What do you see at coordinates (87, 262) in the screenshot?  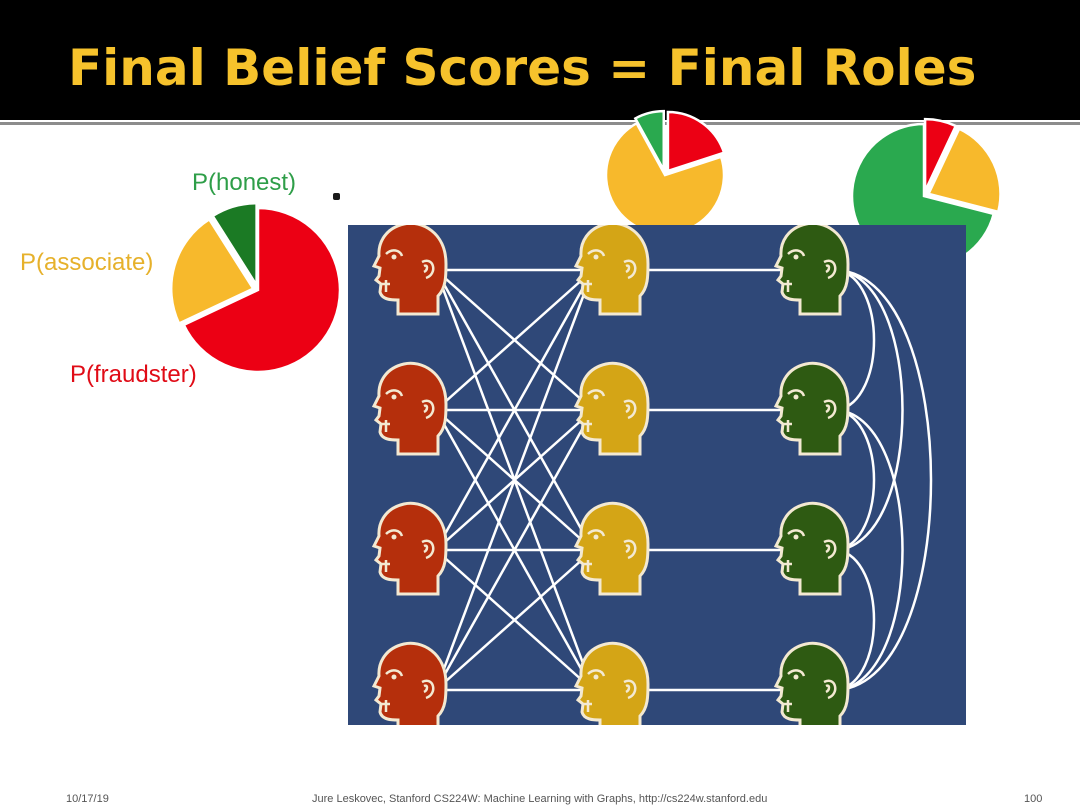 I see `associate-label: P(associate)` at bounding box center [87, 262].